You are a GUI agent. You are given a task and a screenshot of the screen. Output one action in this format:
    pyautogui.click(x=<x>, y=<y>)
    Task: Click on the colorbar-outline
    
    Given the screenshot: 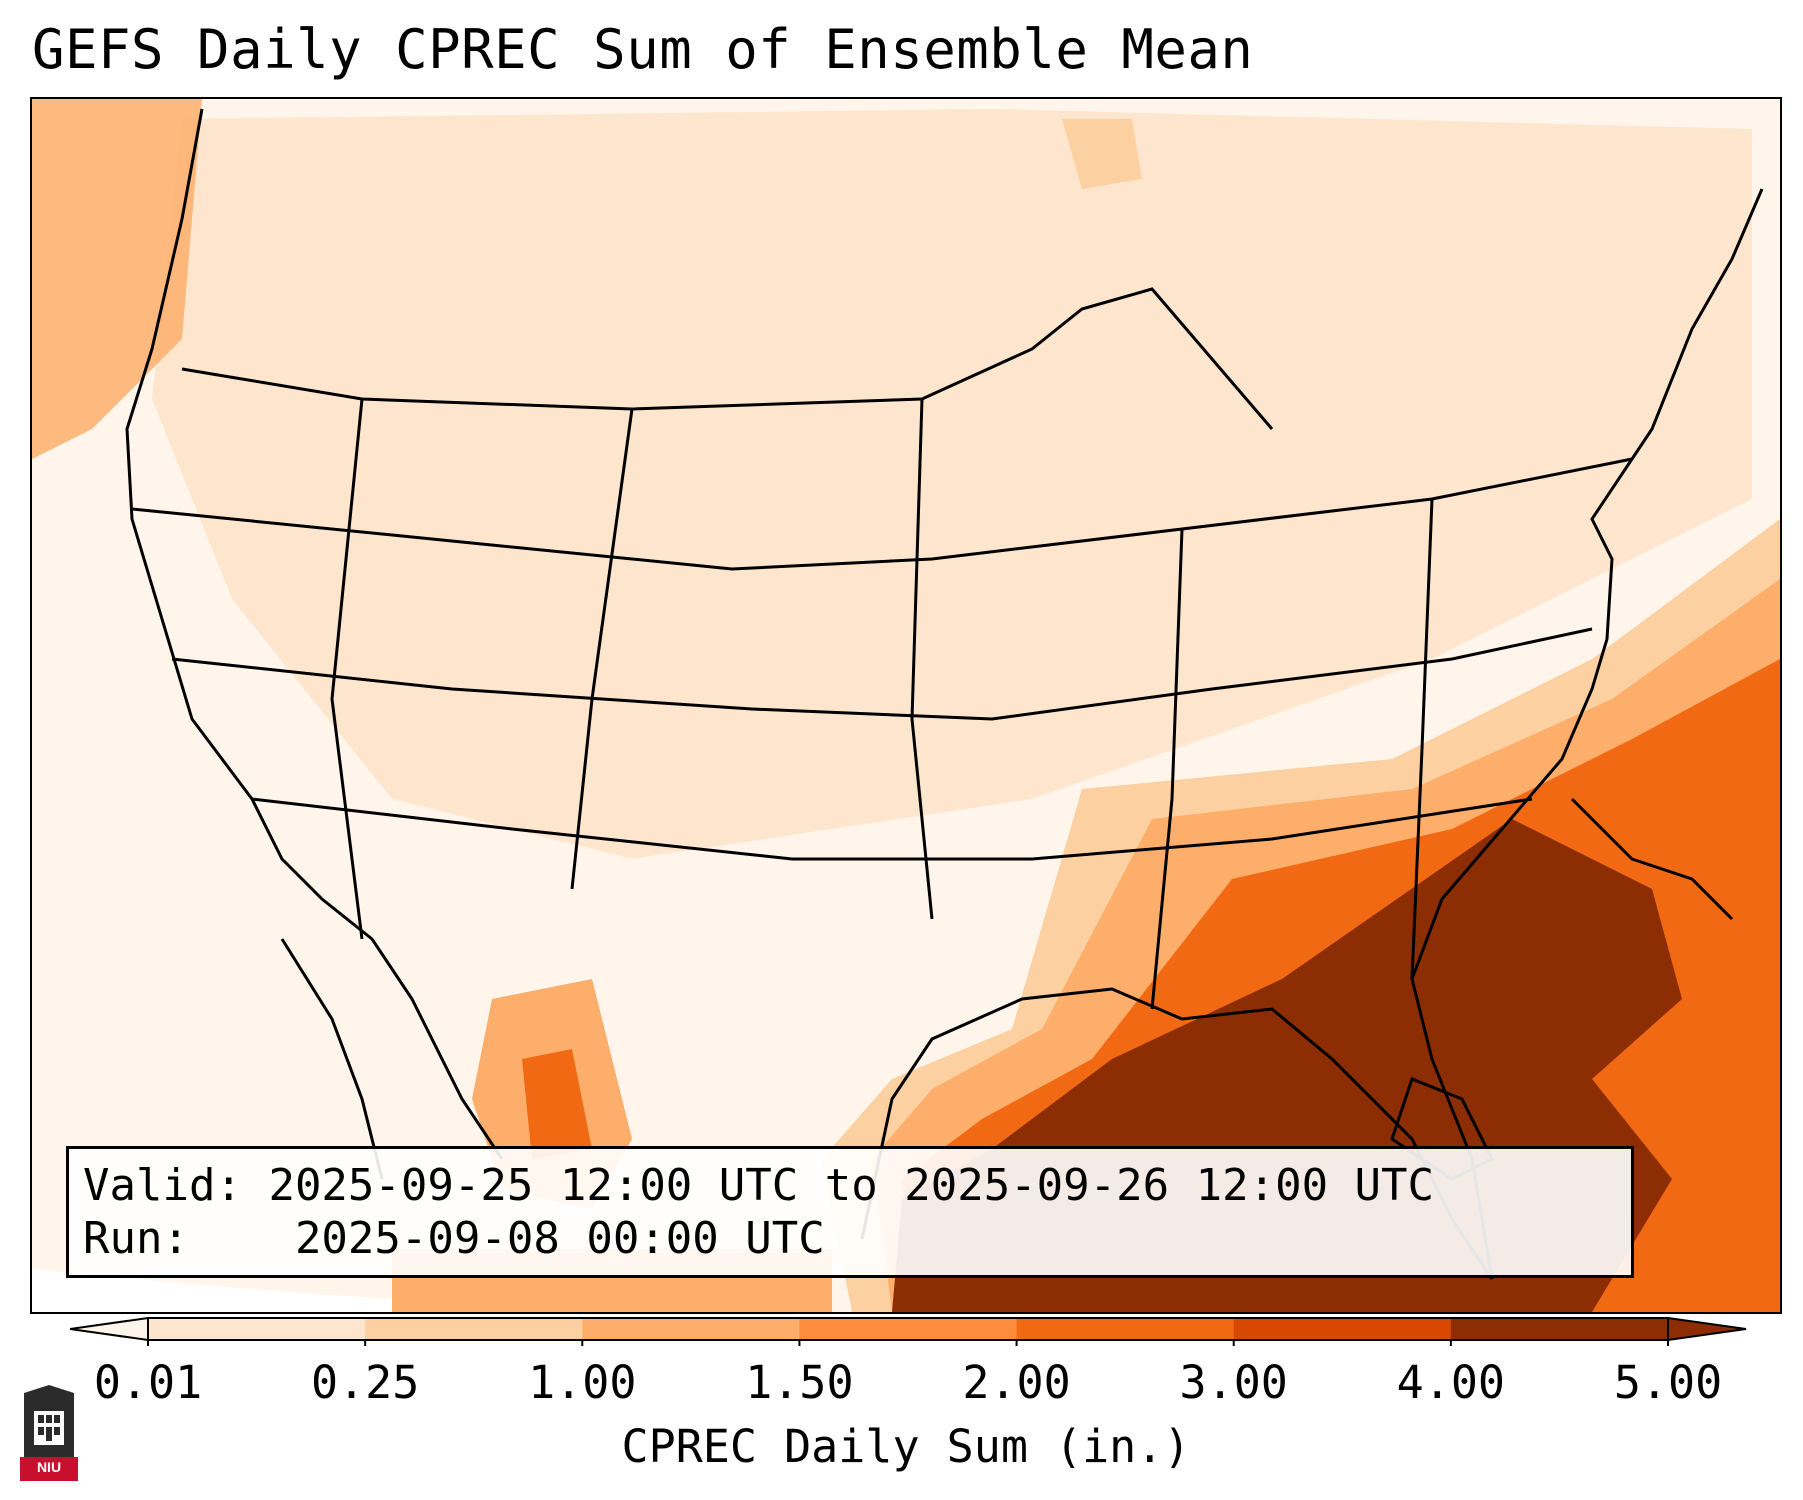 What is the action you would take?
    pyautogui.click(x=908, y=1329)
    